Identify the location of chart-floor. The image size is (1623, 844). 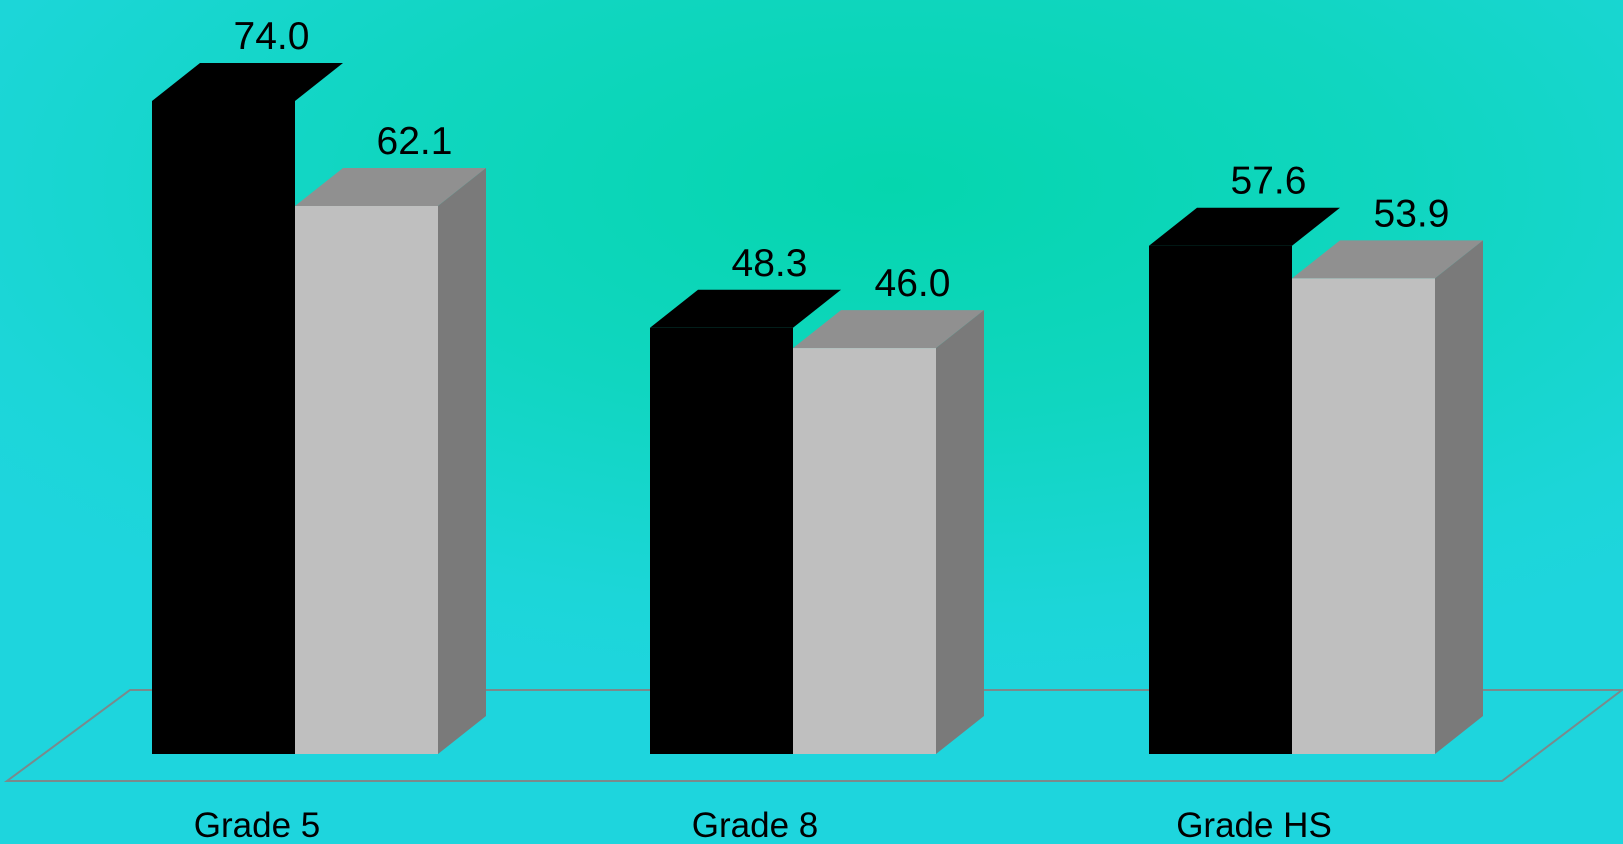
(813, 735).